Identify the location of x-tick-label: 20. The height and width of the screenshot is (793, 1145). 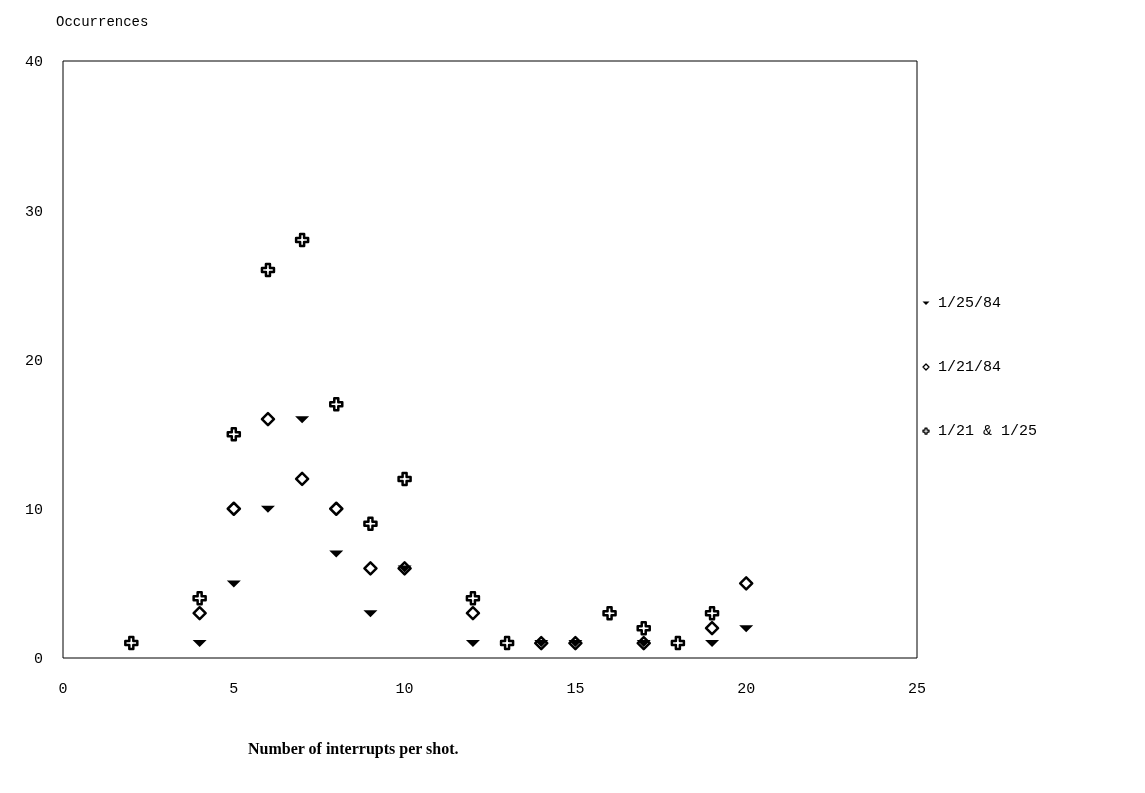
(746, 689).